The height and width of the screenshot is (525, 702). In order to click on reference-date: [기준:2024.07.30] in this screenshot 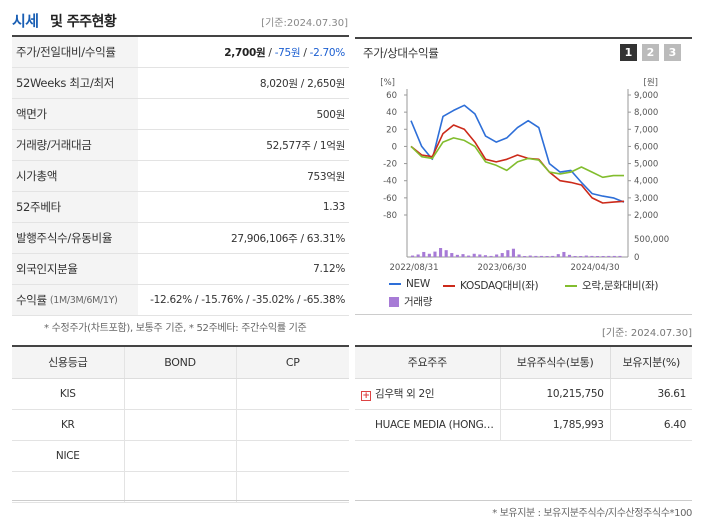, I will do `click(304, 23)`.